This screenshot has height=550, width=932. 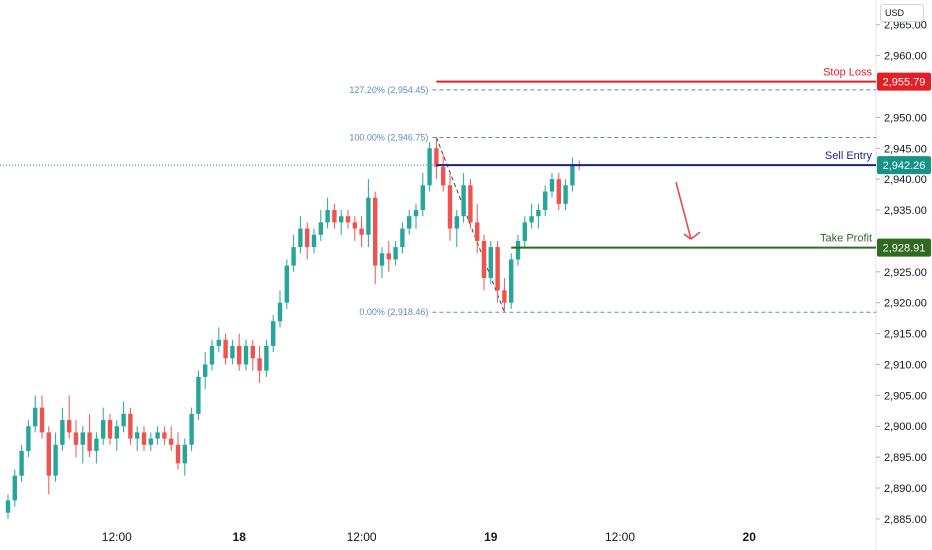 I want to click on time-tick-label: 19, so click(x=491, y=537).